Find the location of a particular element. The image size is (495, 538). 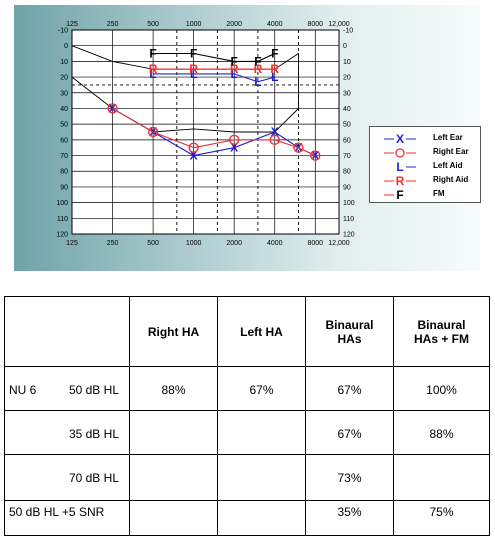

row-label: 50 dB HL +5 SNR is located at coordinates (67, 518).